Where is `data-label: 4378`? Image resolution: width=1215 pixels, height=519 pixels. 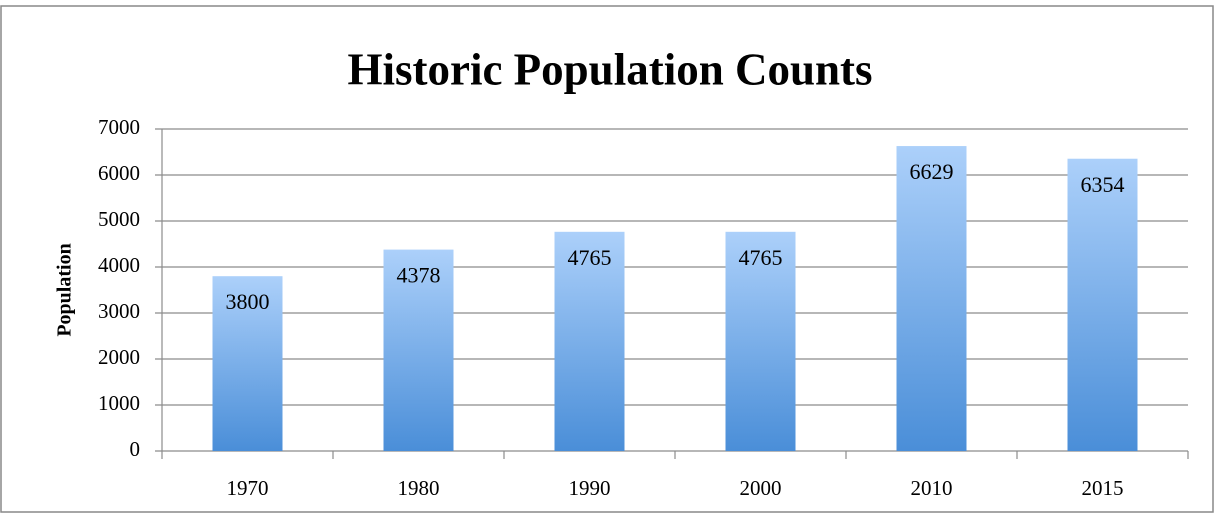
data-label: 4378 is located at coordinates (419, 275).